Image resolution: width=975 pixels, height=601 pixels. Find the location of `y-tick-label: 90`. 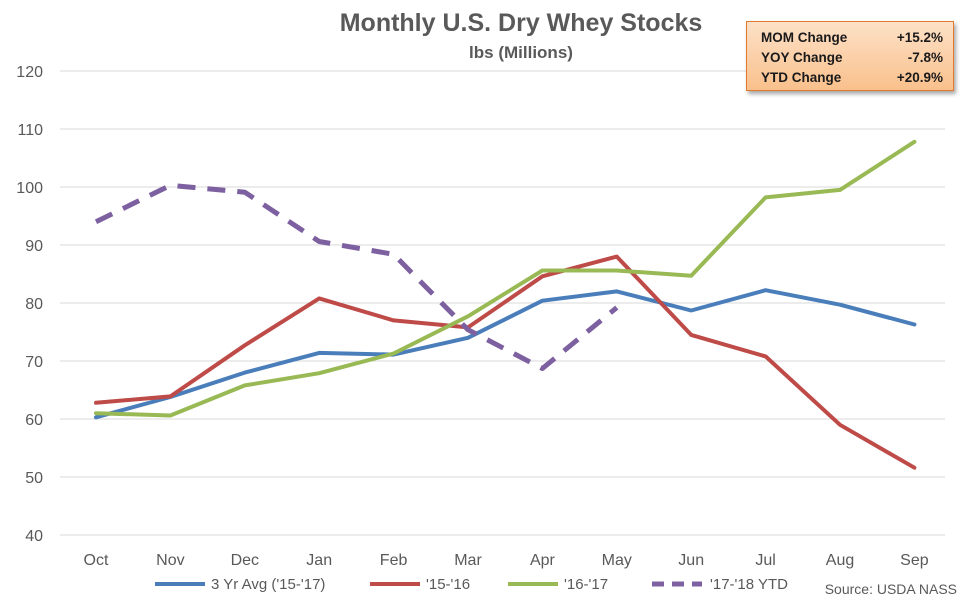

y-tick-label: 90 is located at coordinates (34, 246).